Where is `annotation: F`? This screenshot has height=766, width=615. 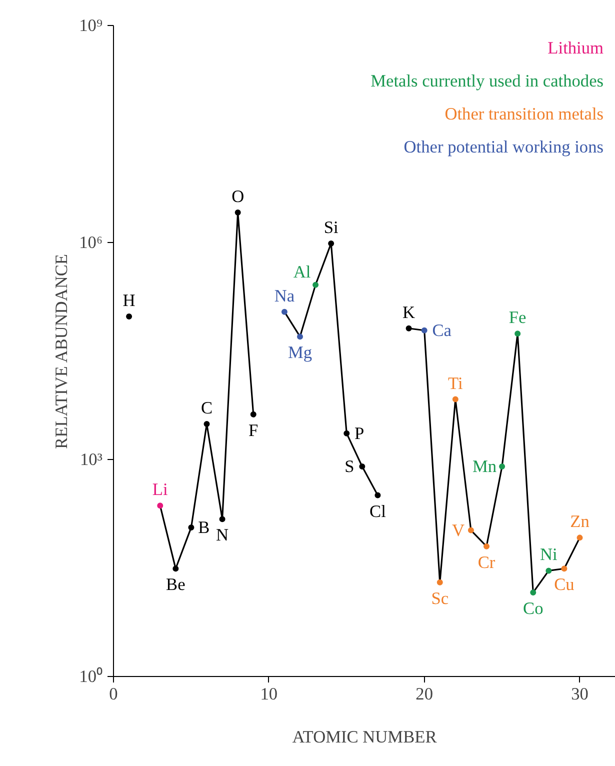
annotation: F is located at coordinates (253, 430).